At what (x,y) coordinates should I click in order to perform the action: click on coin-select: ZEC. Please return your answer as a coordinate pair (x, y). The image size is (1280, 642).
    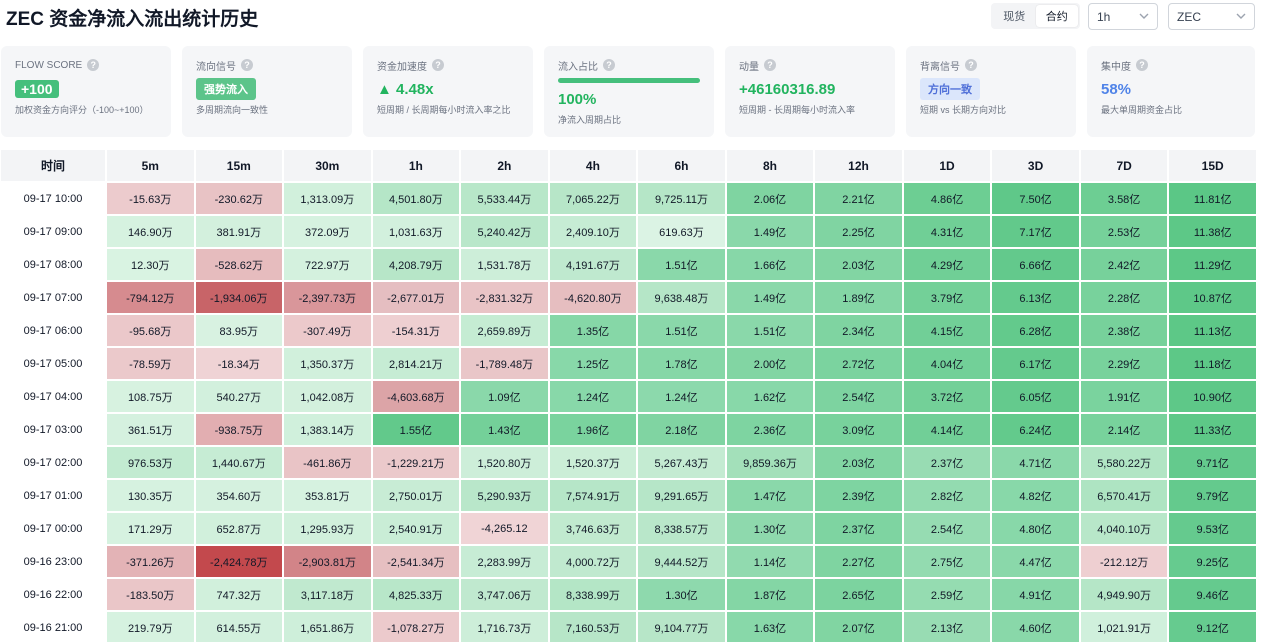
    Looking at the image, I should click on (1211, 16).